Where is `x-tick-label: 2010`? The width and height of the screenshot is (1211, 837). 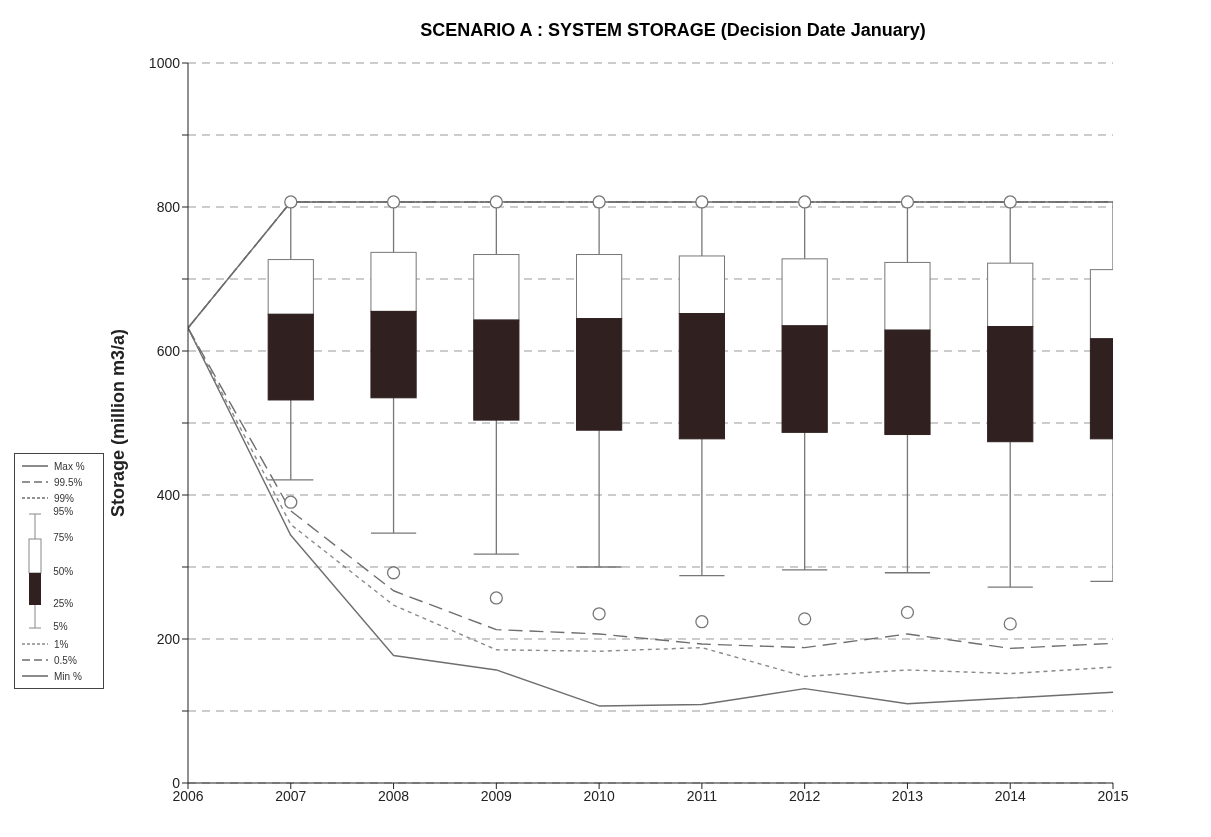
x-tick-label: 2010 is located at coordinates (599, 795).